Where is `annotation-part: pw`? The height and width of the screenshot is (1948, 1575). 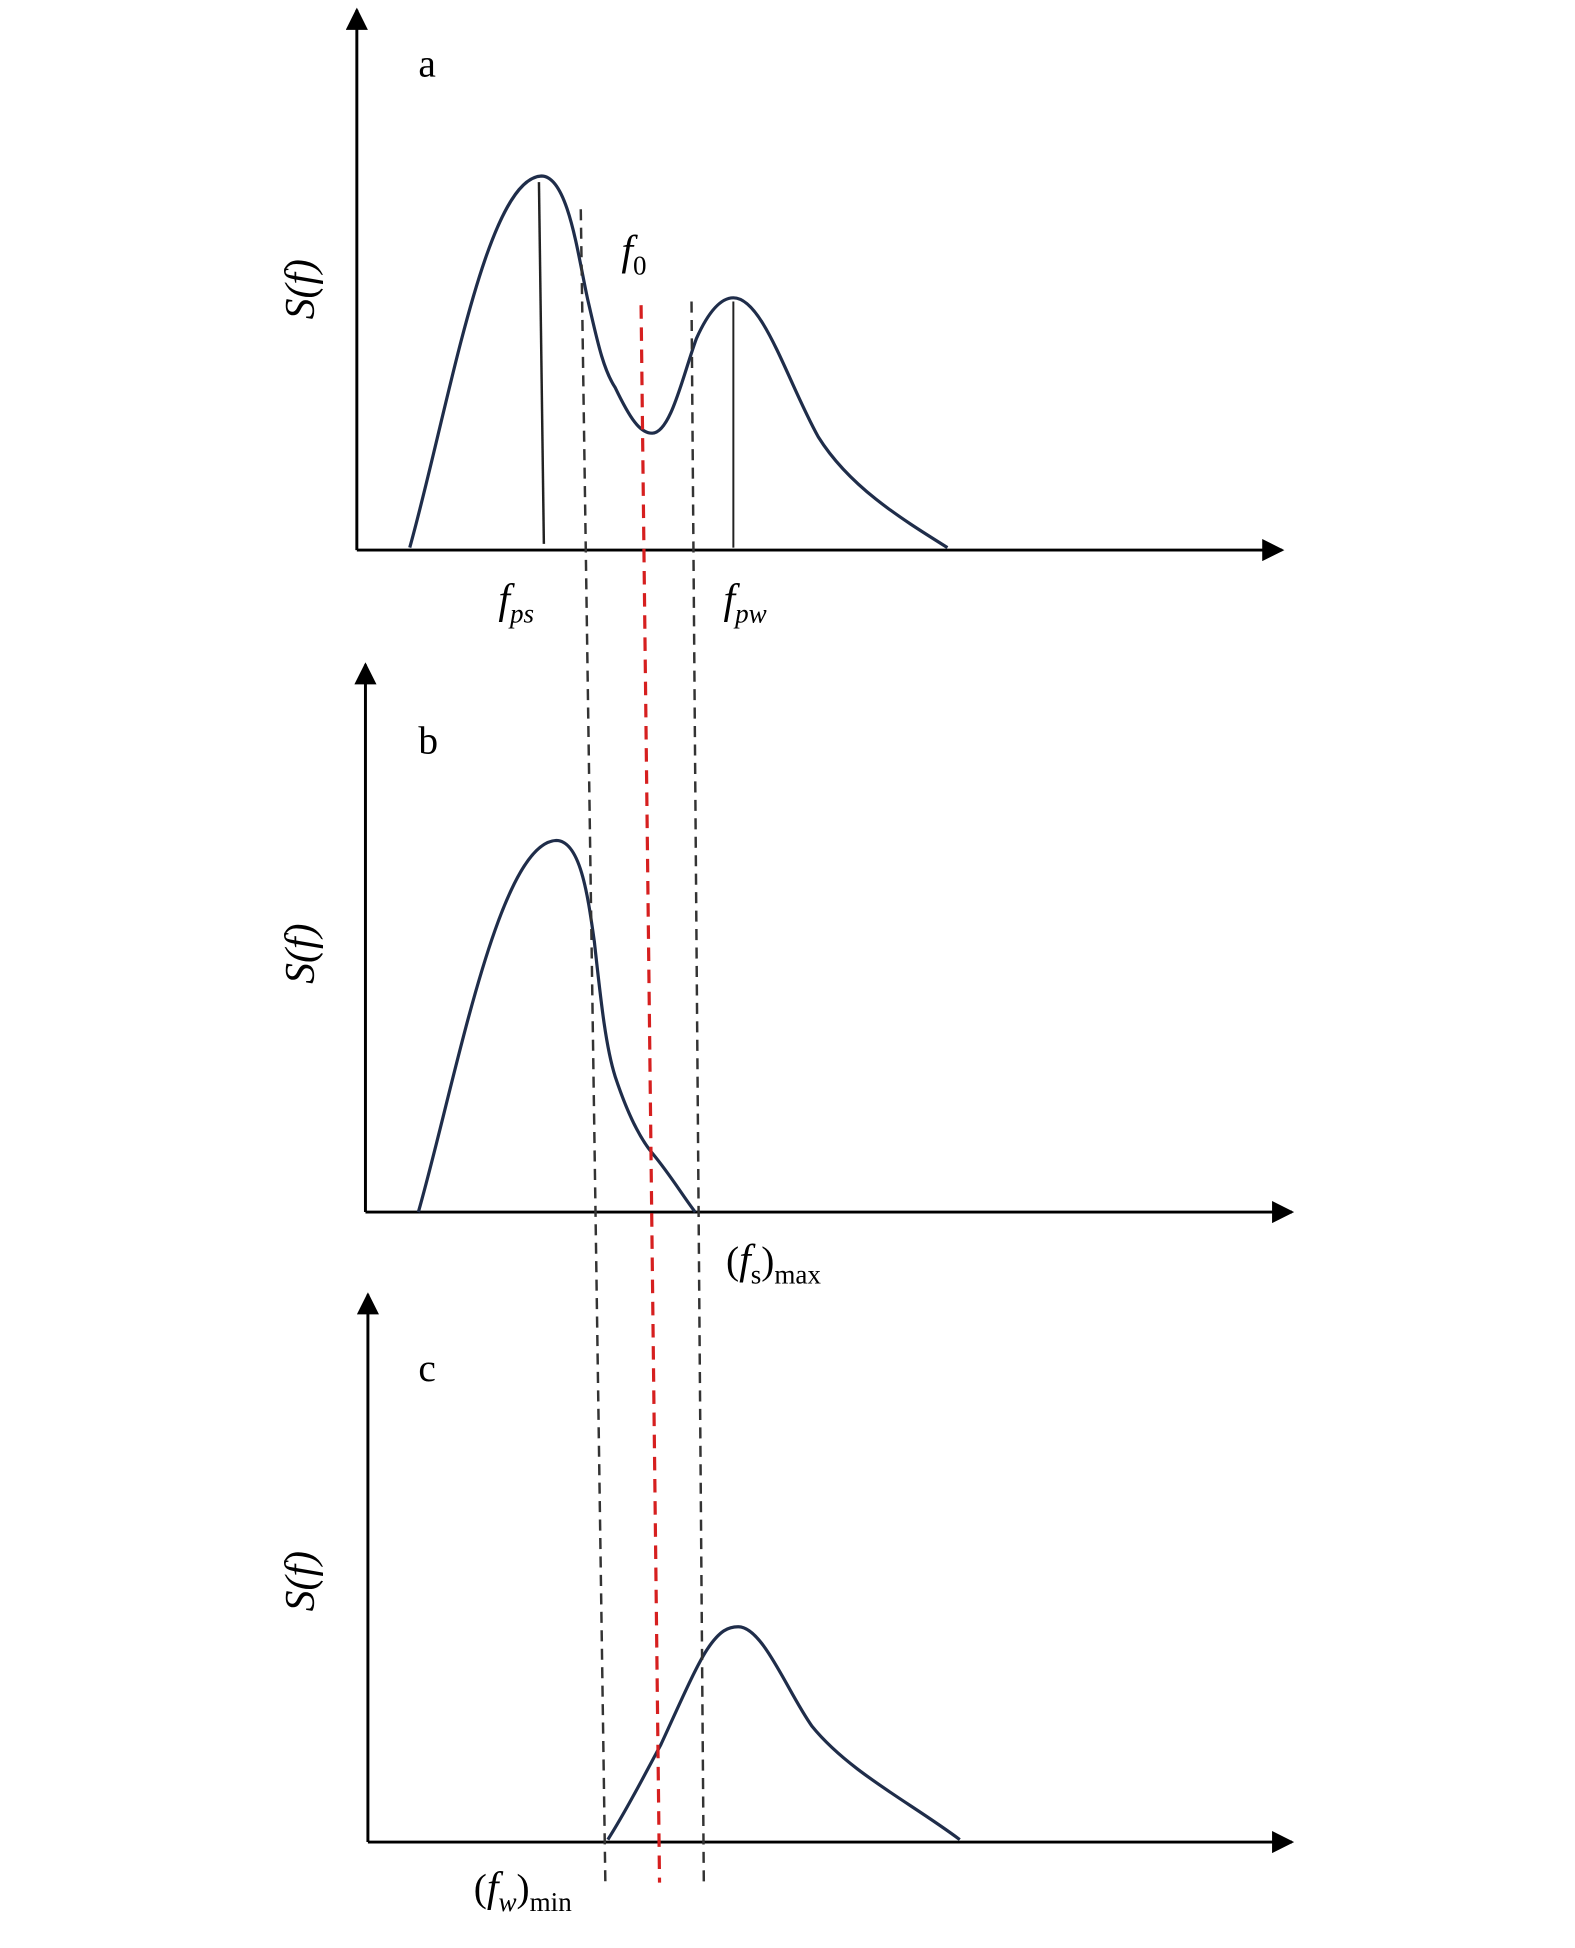
annotation-part: pw is located at coordinates (750, 614).